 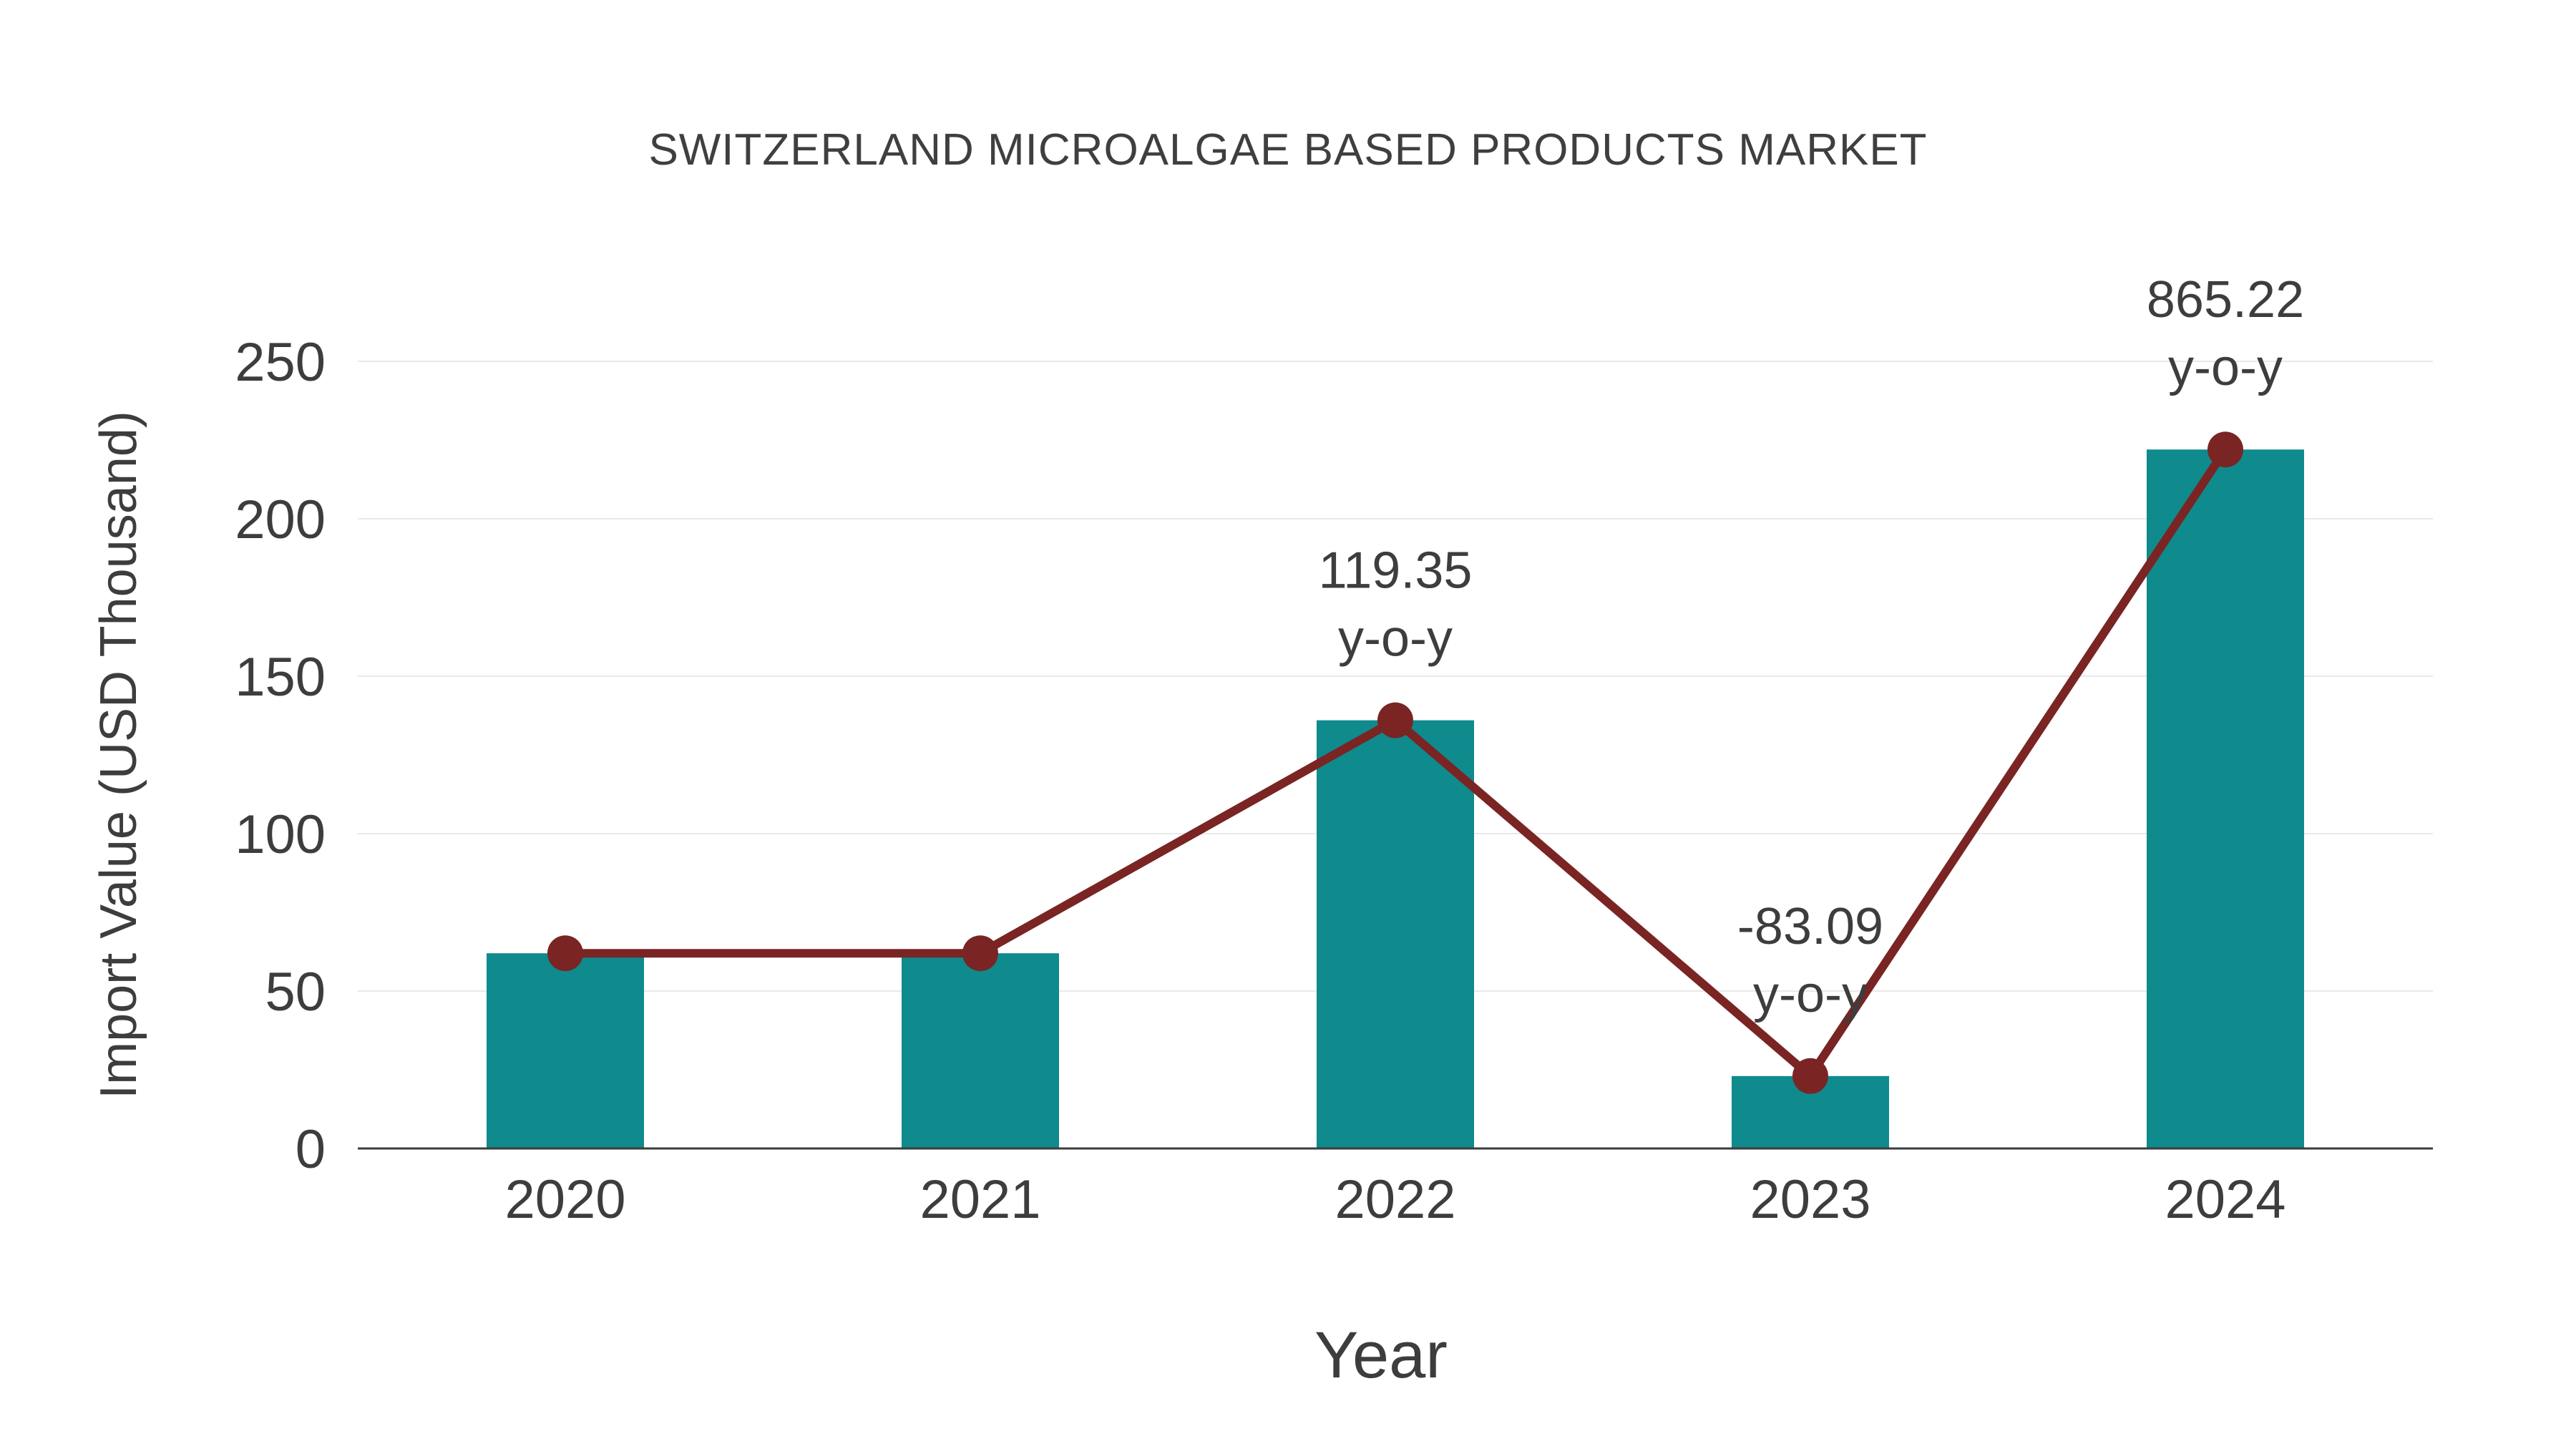 What do you see at coordinates (1381, 1355) in the screenshot?
I see `x-axis-title: Year` at bounding box center [1381, 1355].